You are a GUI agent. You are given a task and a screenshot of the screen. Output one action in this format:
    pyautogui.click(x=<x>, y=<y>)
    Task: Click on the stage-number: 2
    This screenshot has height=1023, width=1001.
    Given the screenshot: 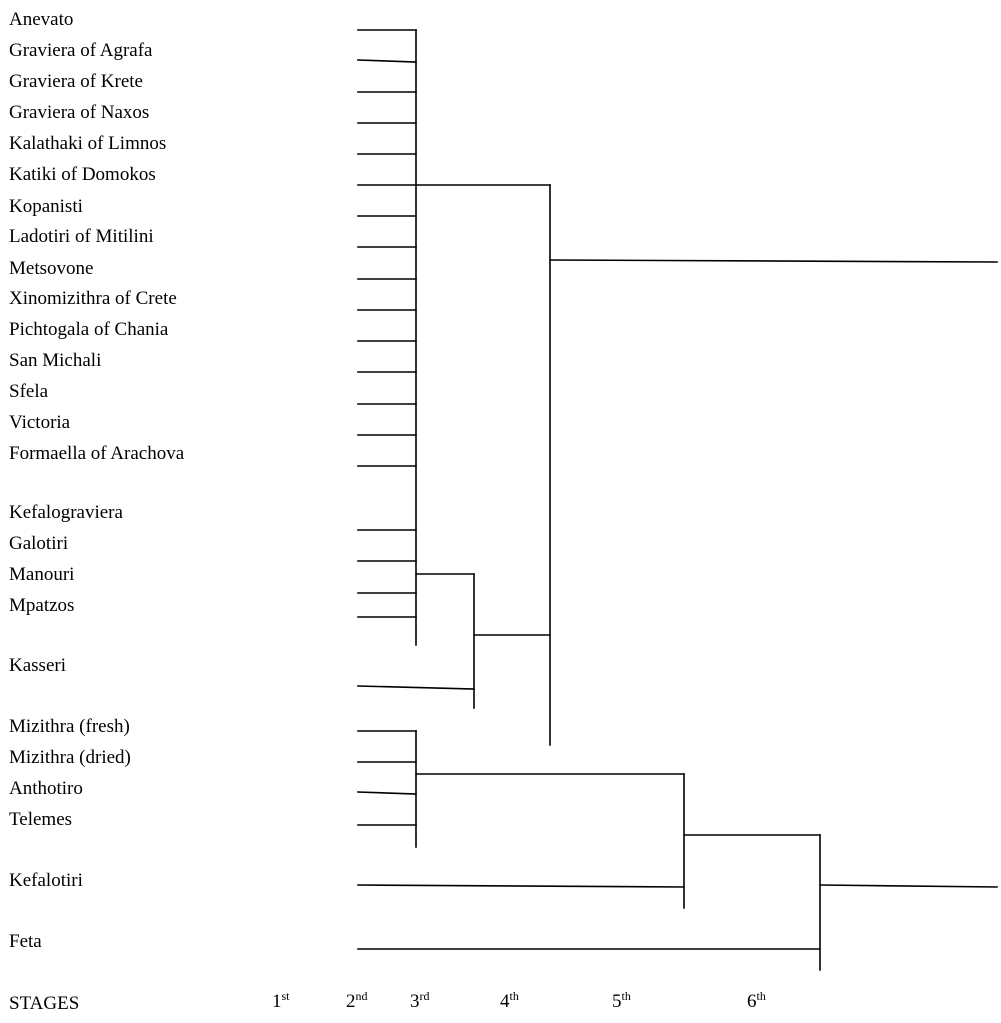 What is the action you would take?
    pyautogui.click(x=351, y=1001)
    